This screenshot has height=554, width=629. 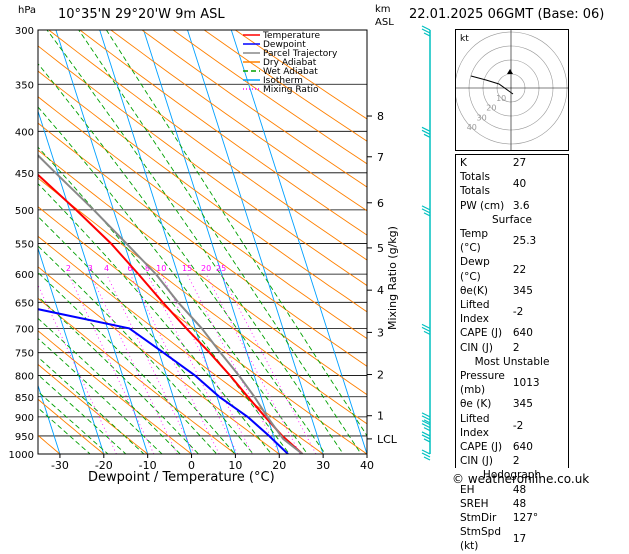 What do you see at coordinates (482, 184) in the screenshot?
I see `index-label: Totals Totals` at bounding box center [482, 184].